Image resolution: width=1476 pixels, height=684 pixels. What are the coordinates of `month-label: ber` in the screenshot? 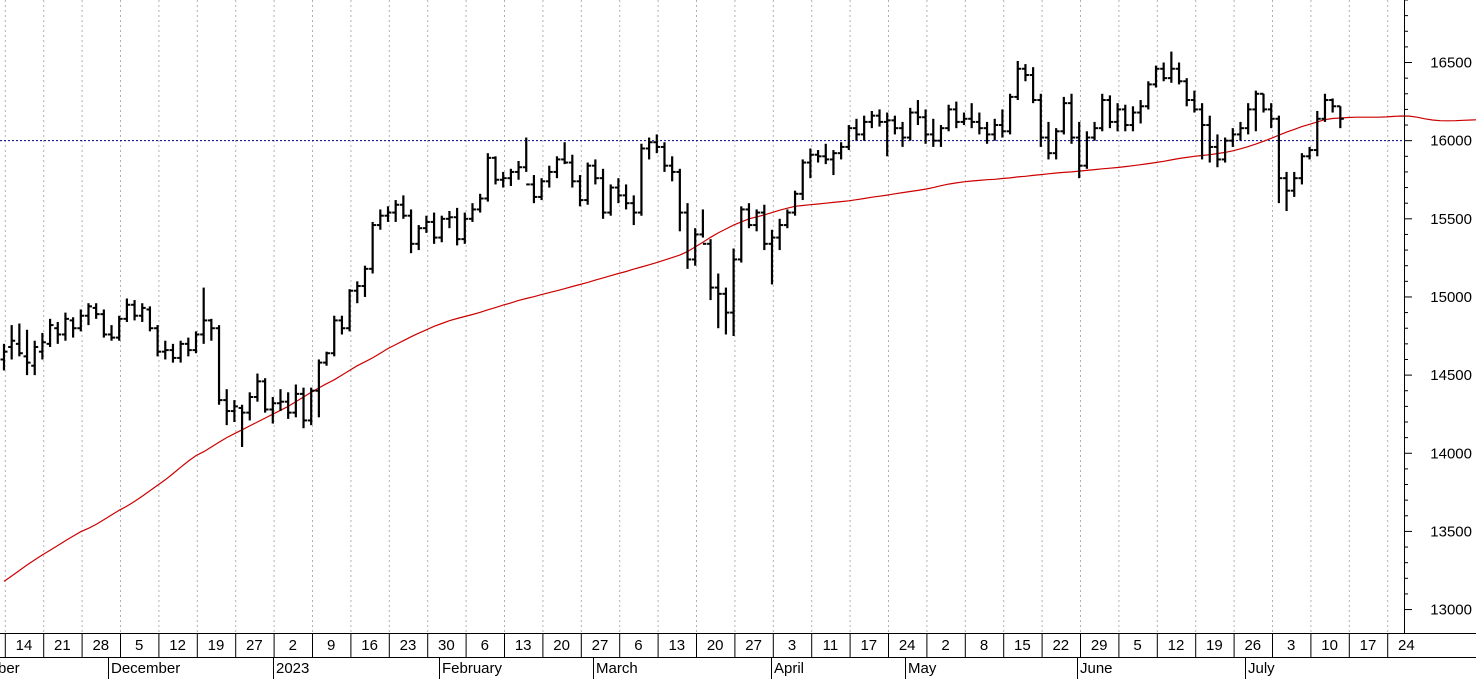 It's located at (10, 668).